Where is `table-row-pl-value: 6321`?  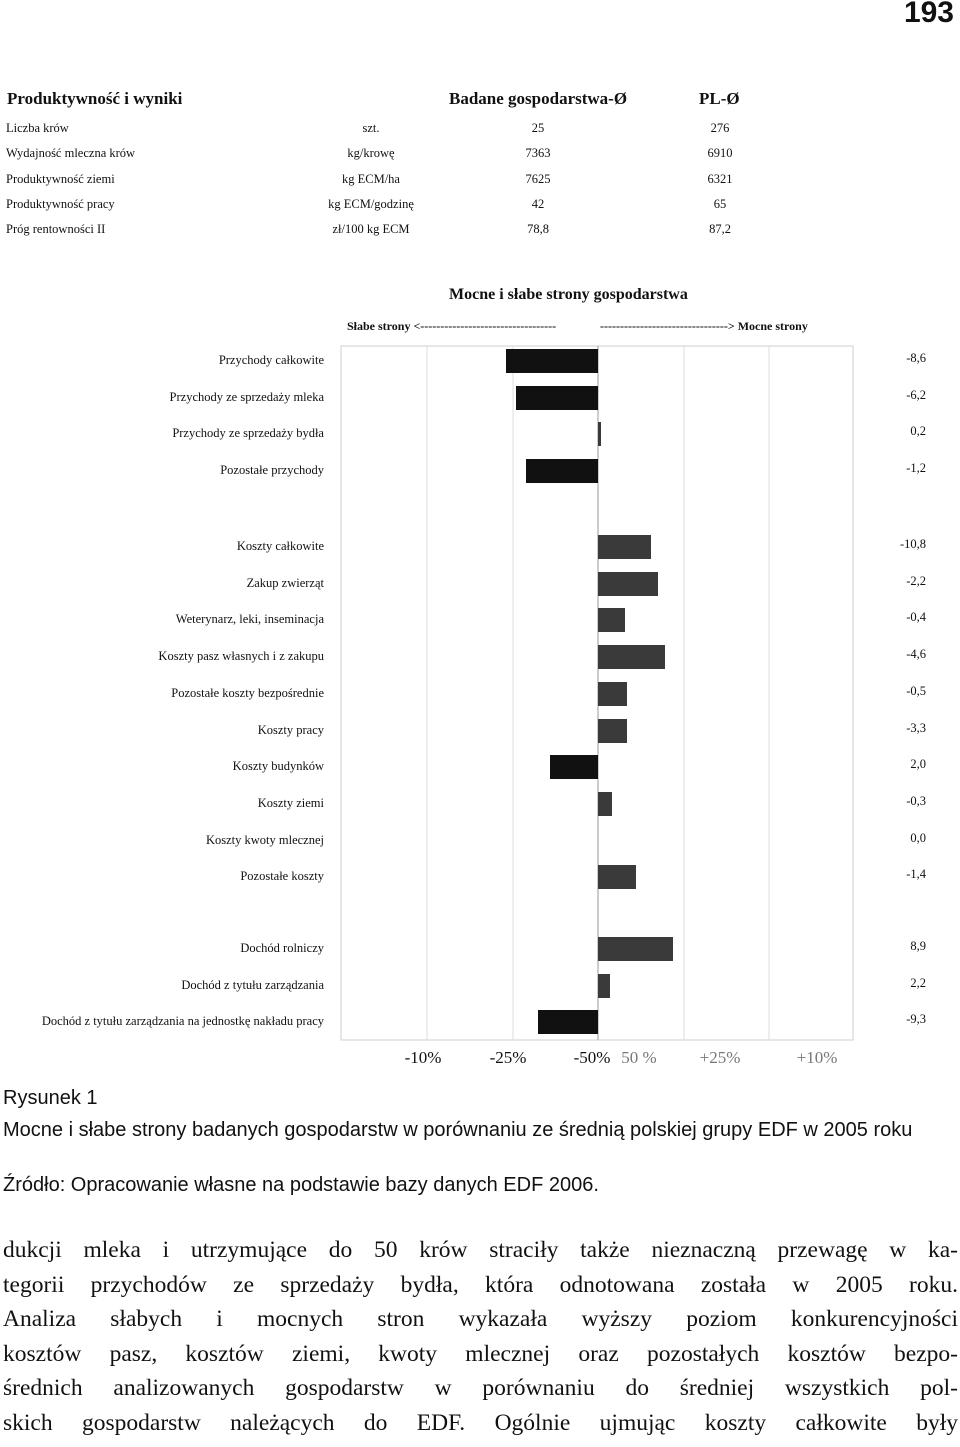 table-row-pl-value: 6321 is located at coordinates (720, 178).